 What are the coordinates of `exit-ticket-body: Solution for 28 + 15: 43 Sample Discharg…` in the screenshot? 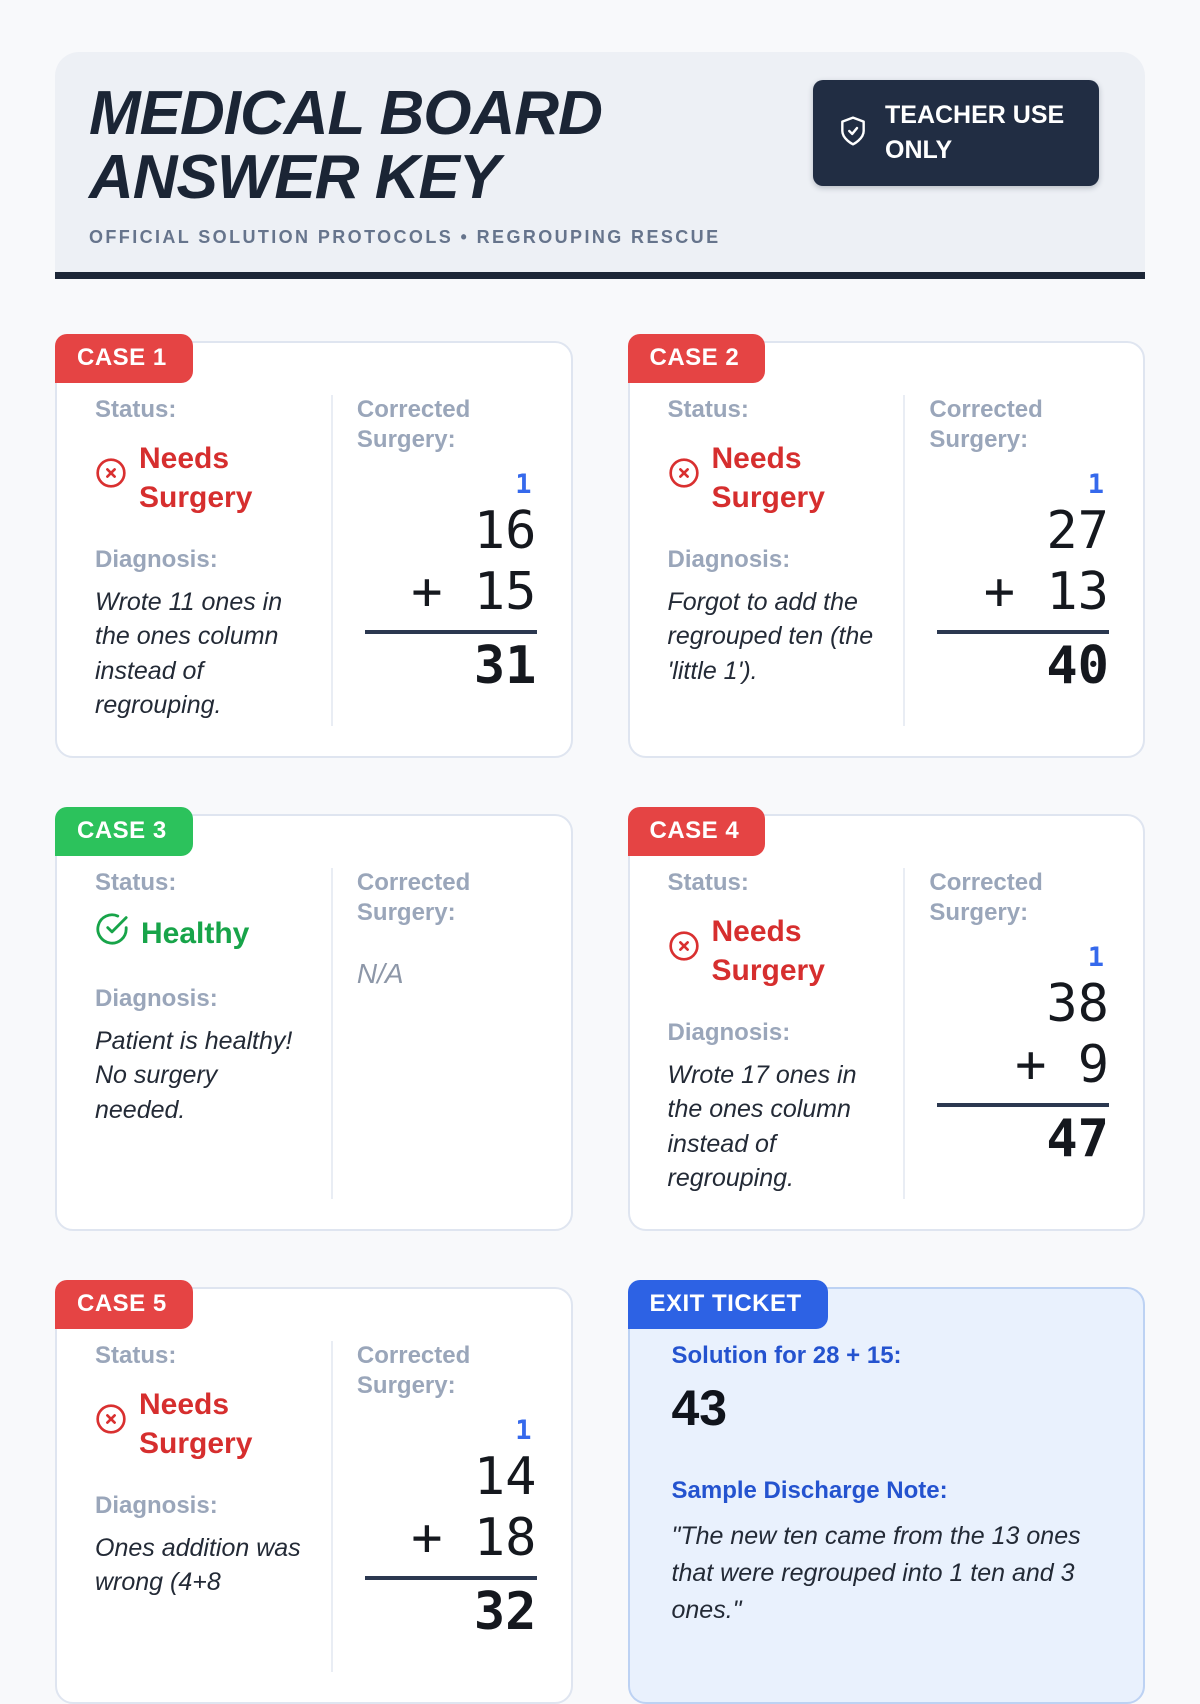 It's located at (888, 1485).